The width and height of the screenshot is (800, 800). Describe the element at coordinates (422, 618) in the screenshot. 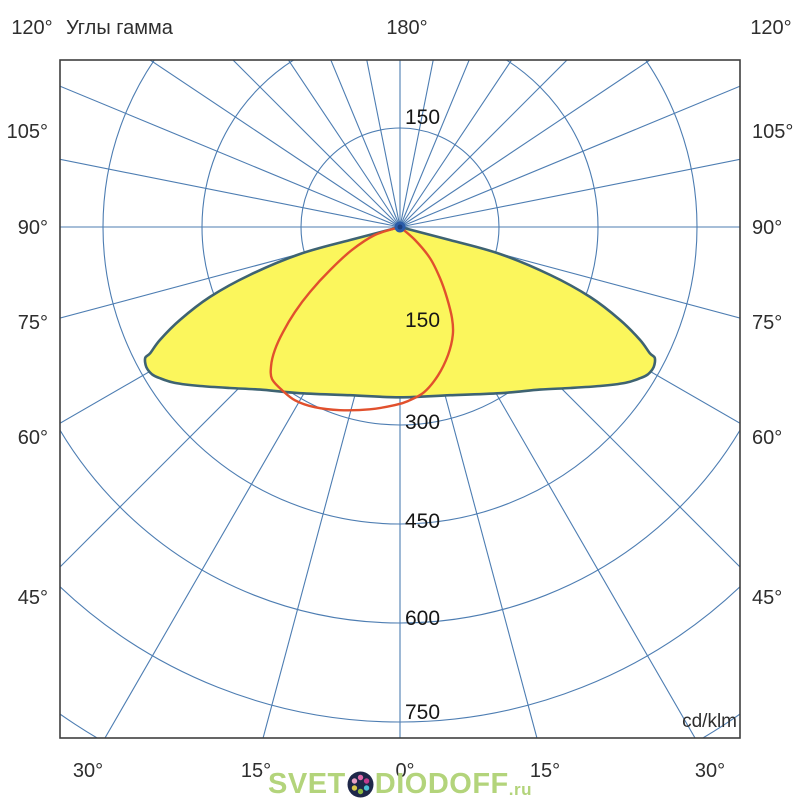

I see `radius-label-600: 600` at that location.